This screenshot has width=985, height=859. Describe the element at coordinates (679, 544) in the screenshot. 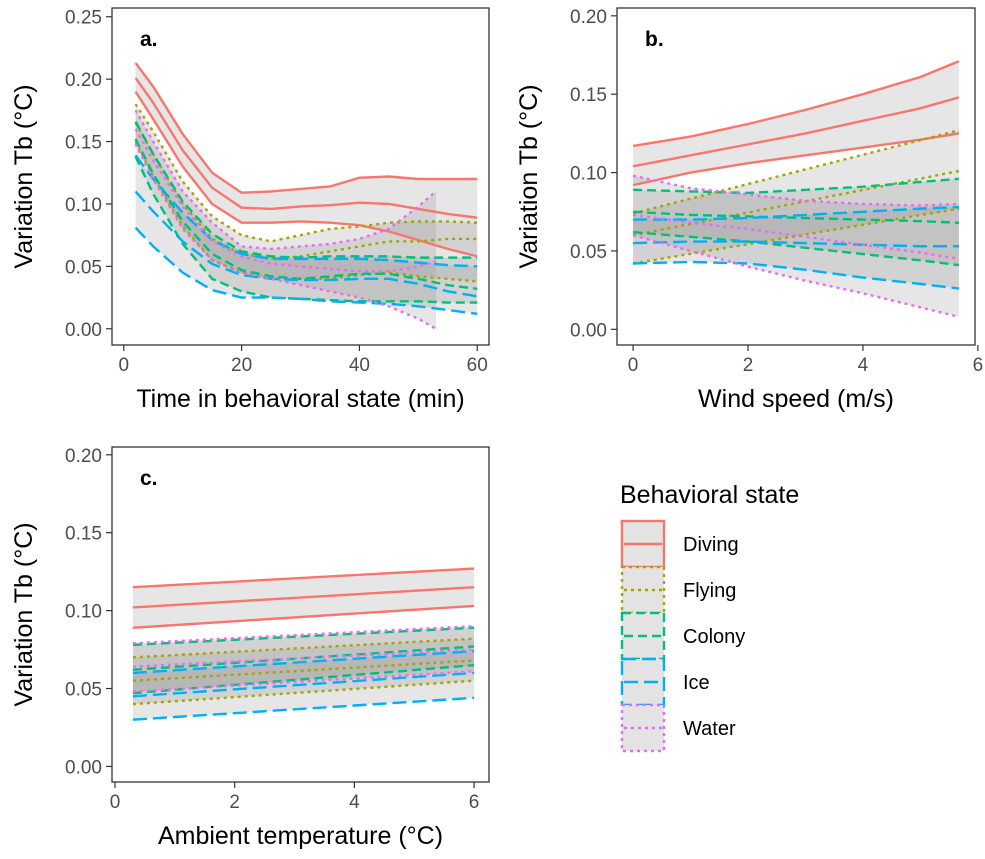

I see `legend-key-diving: Diving` at that location.